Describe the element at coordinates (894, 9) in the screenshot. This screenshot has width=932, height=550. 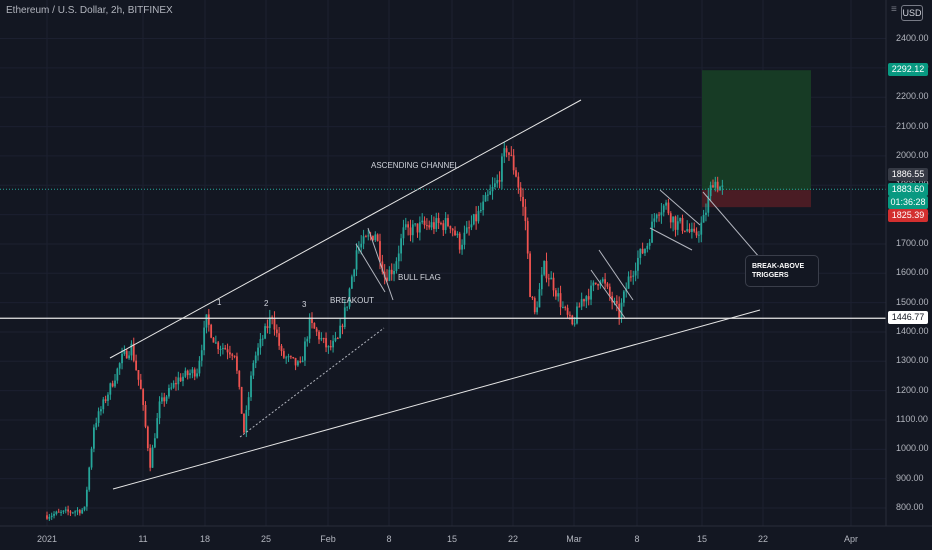
I see `hamburger-icon: ≡` at that location.